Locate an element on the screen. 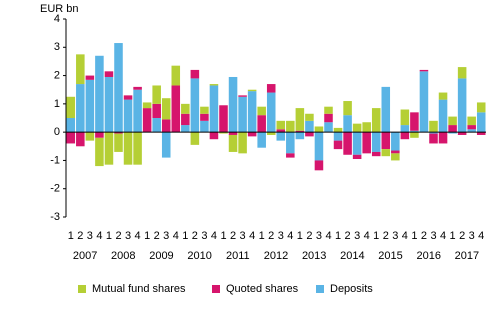 The image size is (493, 311). y-tick-label: 4 is located at coordinates (57, 19).